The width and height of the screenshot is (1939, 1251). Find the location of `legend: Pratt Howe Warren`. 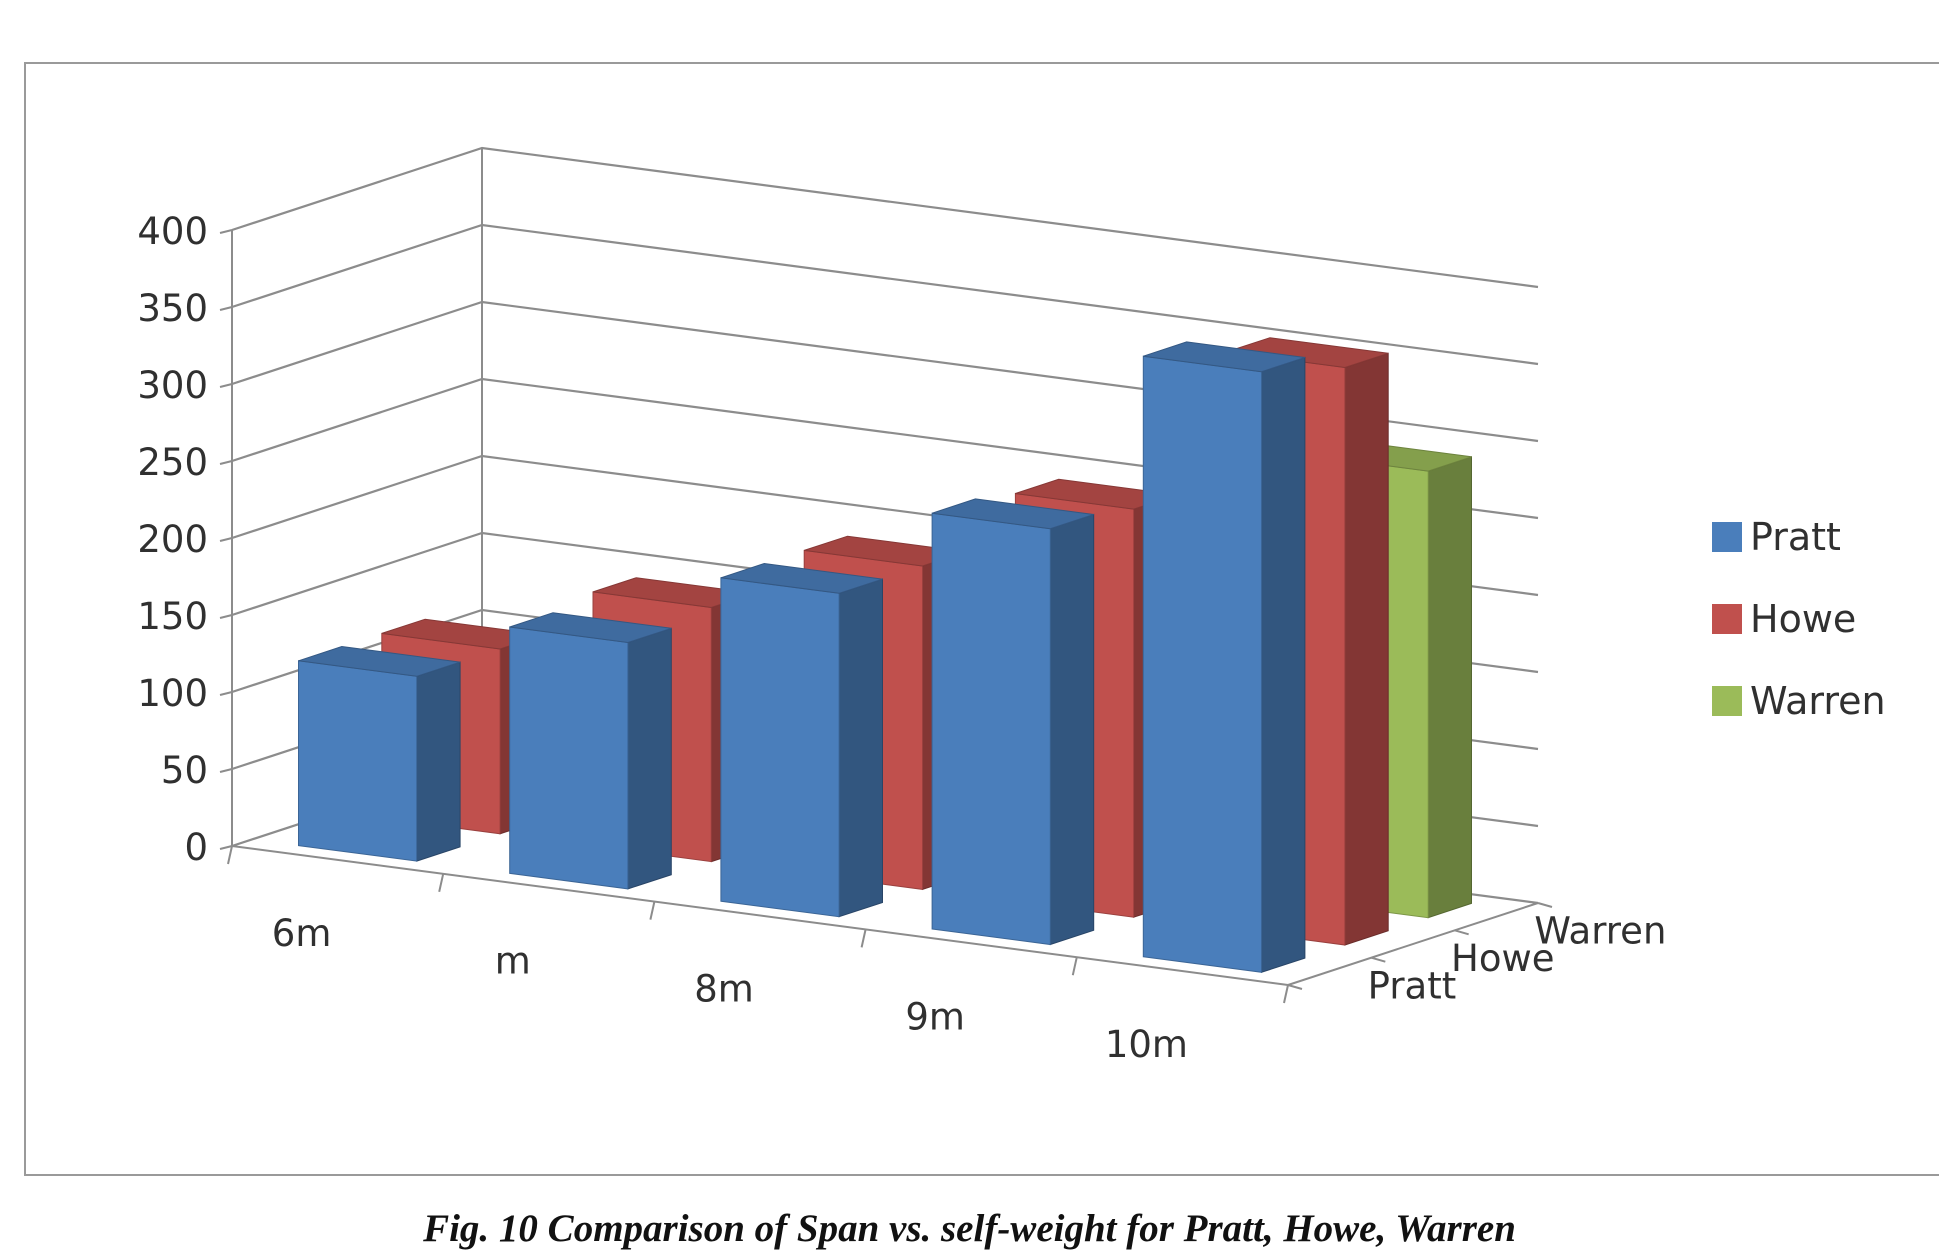

legend: Pratt Howe Warren is located at coordinates (1799, 619).